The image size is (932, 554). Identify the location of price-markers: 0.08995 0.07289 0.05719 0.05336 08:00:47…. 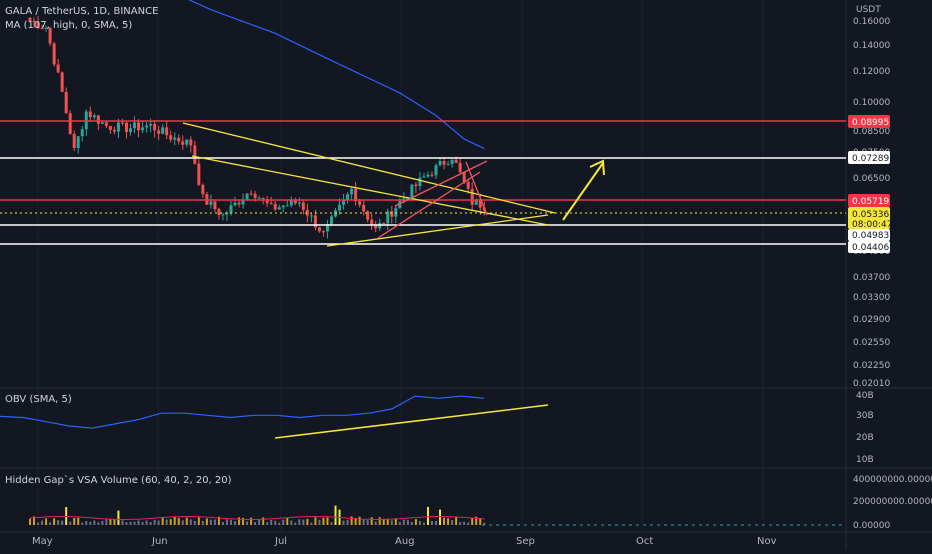
(870, 184).